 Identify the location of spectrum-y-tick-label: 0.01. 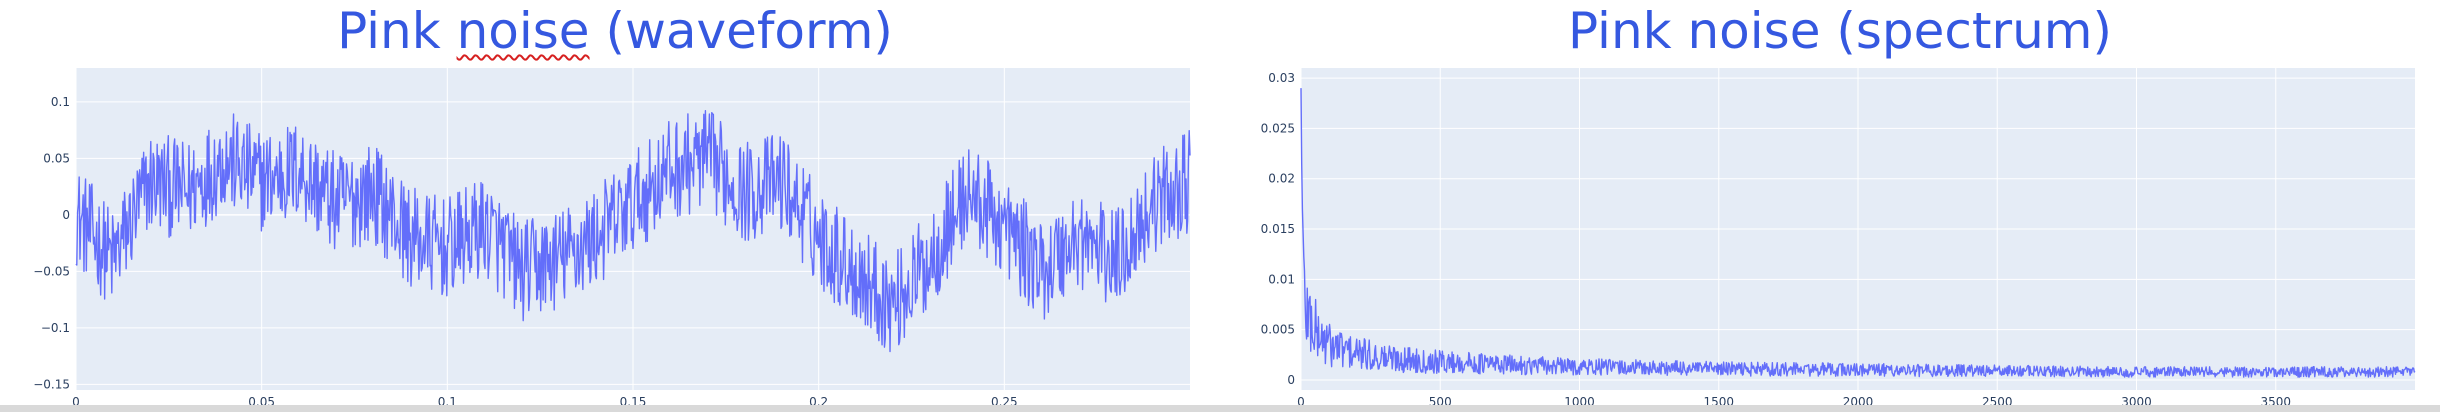
(1281, 279).